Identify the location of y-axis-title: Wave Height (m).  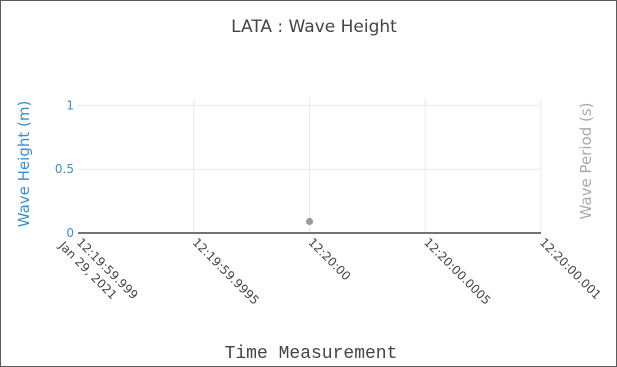
(24, 164).